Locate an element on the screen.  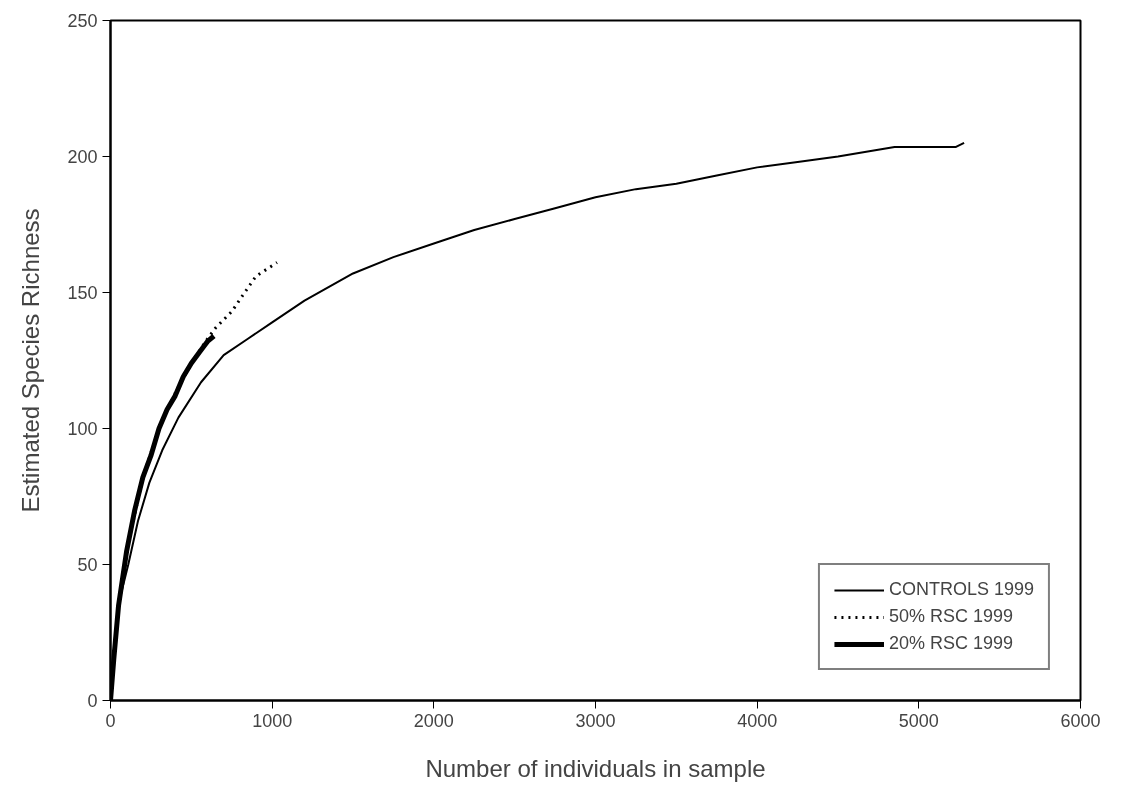
y-axis-title: Estimated Species Richness is located at coordinates (31, 360).